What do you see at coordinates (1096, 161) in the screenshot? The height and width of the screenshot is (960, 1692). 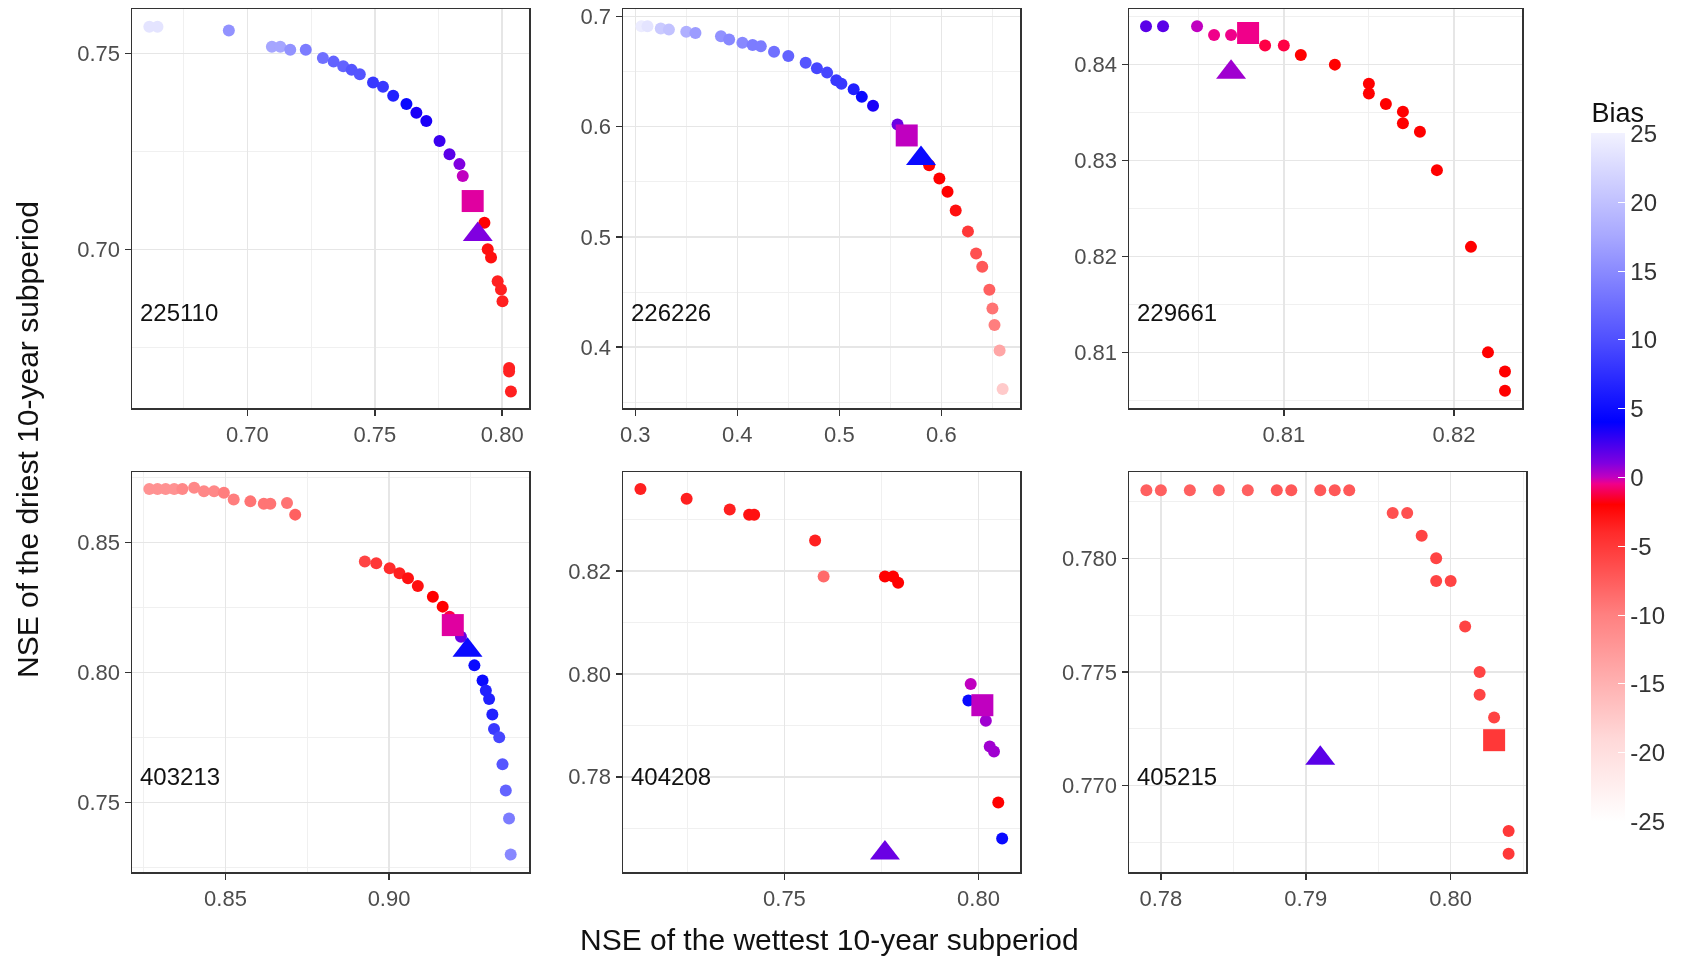 I see `y-tick-label: 0.83` at bounding box center [1096, 161].